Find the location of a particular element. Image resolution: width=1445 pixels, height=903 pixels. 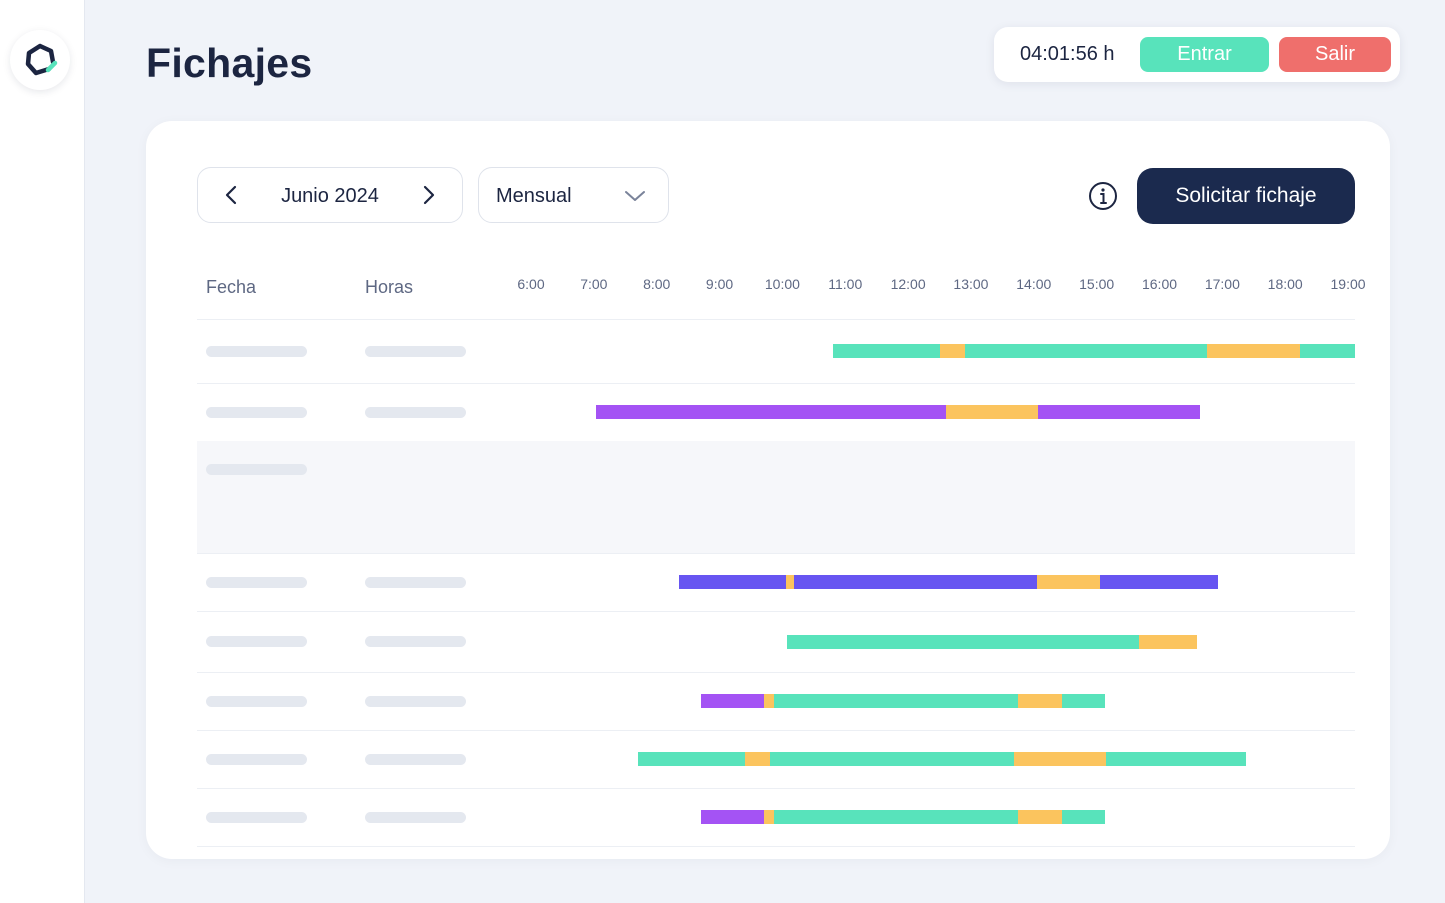

hour-label: 10:00 is located at coordinates (782, 284).